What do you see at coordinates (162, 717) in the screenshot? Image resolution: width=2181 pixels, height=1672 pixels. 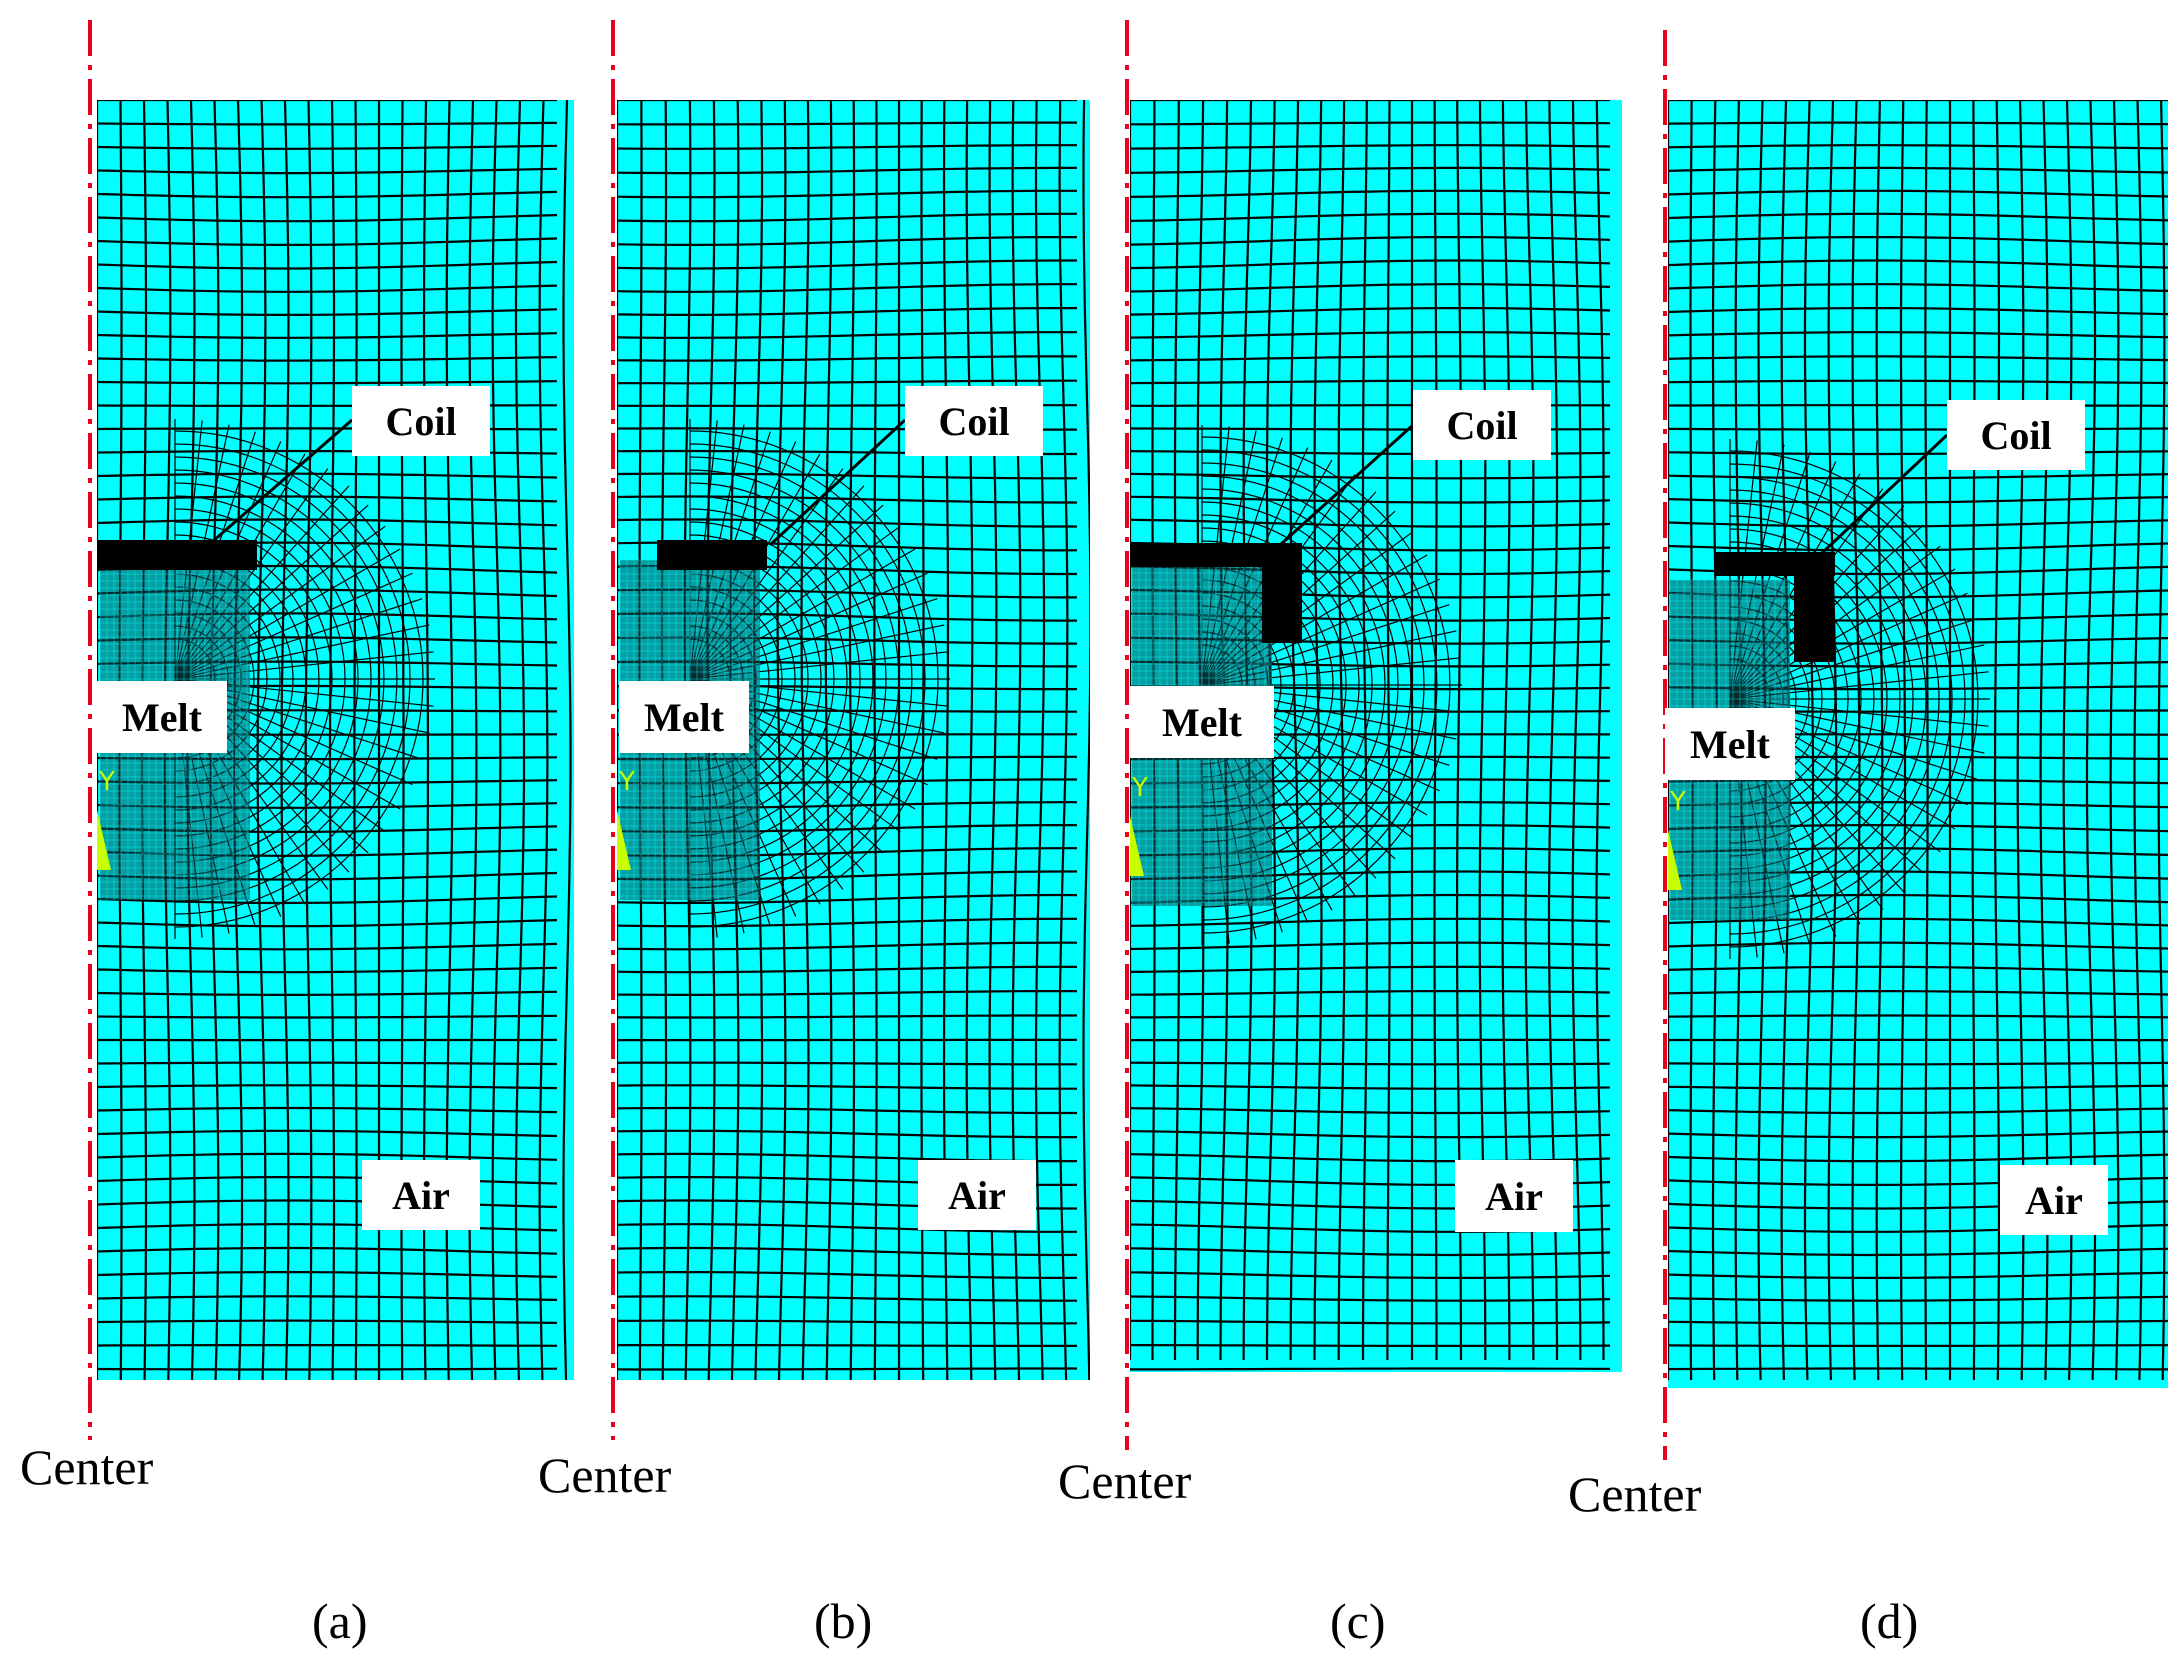 I see `melt-label-a: Melt` at bounding box center [162, 717].